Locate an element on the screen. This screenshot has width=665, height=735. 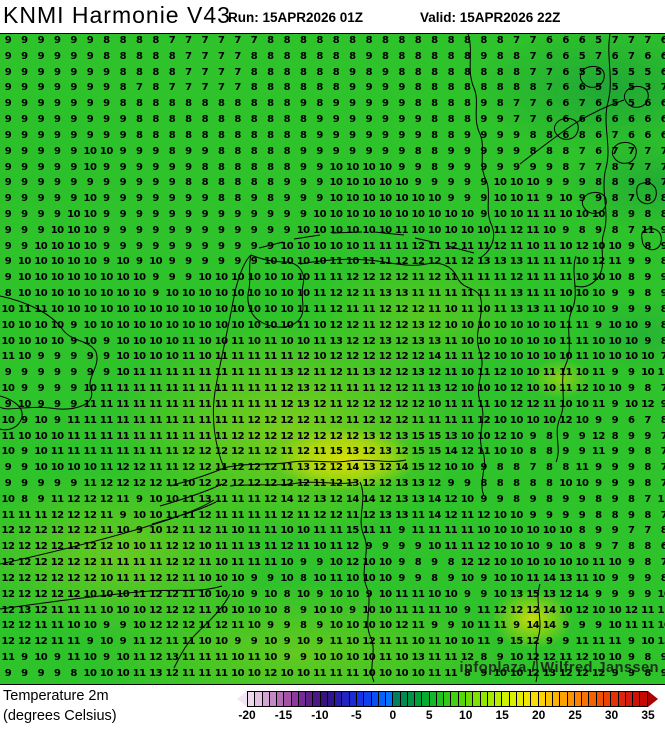
temp-value: 13 is located at coordinates (402, 499).